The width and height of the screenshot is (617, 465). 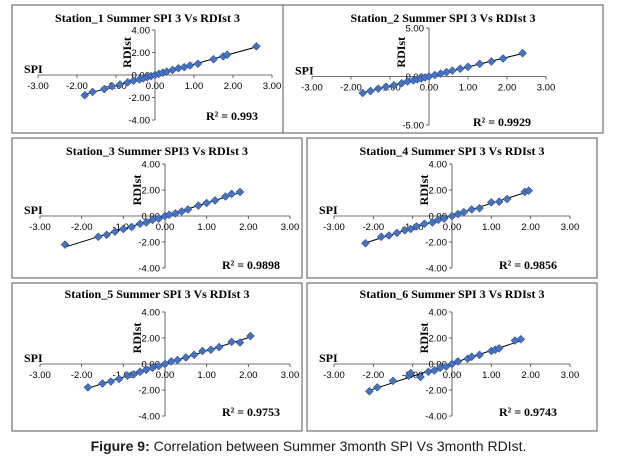 I want to click on caption-label: Figure 9:, so click(x=120, y=446).